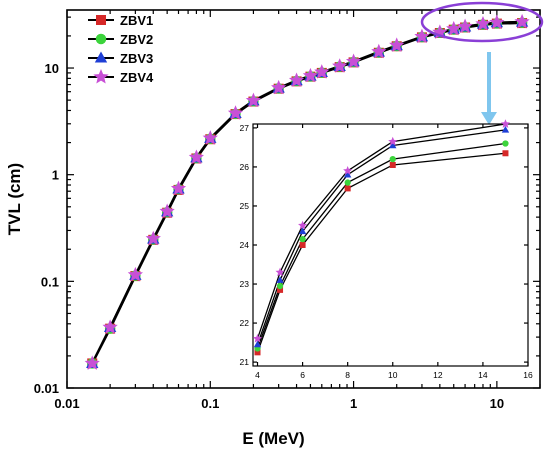  What do you see at coordinates (55, 175) in the screenshot?
I see `y-tick-label: 1` at bounding box center [55, 175].